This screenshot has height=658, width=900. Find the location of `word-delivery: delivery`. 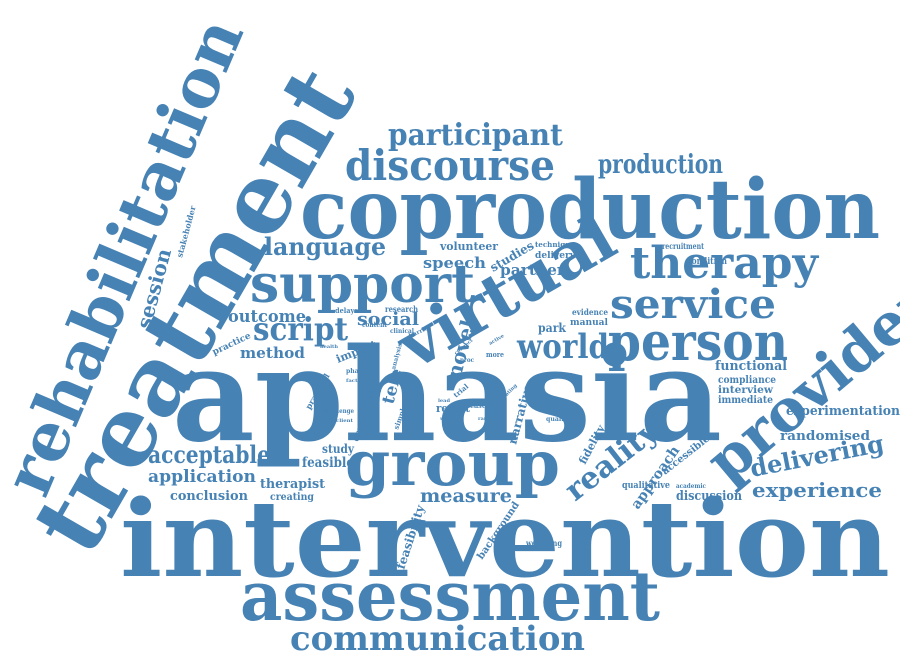

word-delivery: delivery is located at coordinates (555, 256).